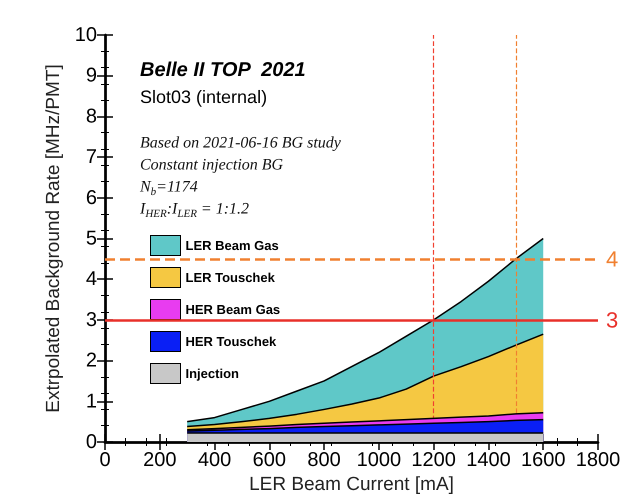  Describe the element at coordinates (269, 460) in the screenshot. I see `x-tick-label: 600` at that location.